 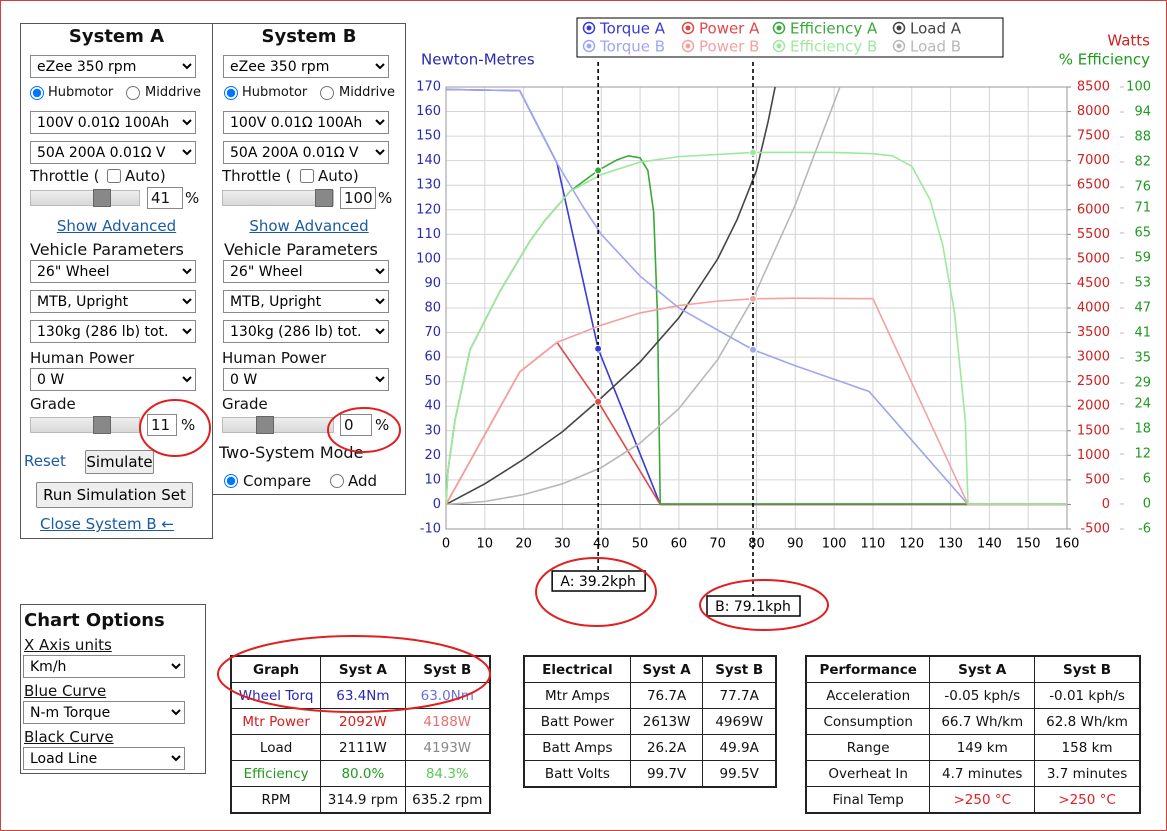 What do you see at coordinates (358, 198) in the screenshot?
I see `input: 100` at bounding box center [358, 198].